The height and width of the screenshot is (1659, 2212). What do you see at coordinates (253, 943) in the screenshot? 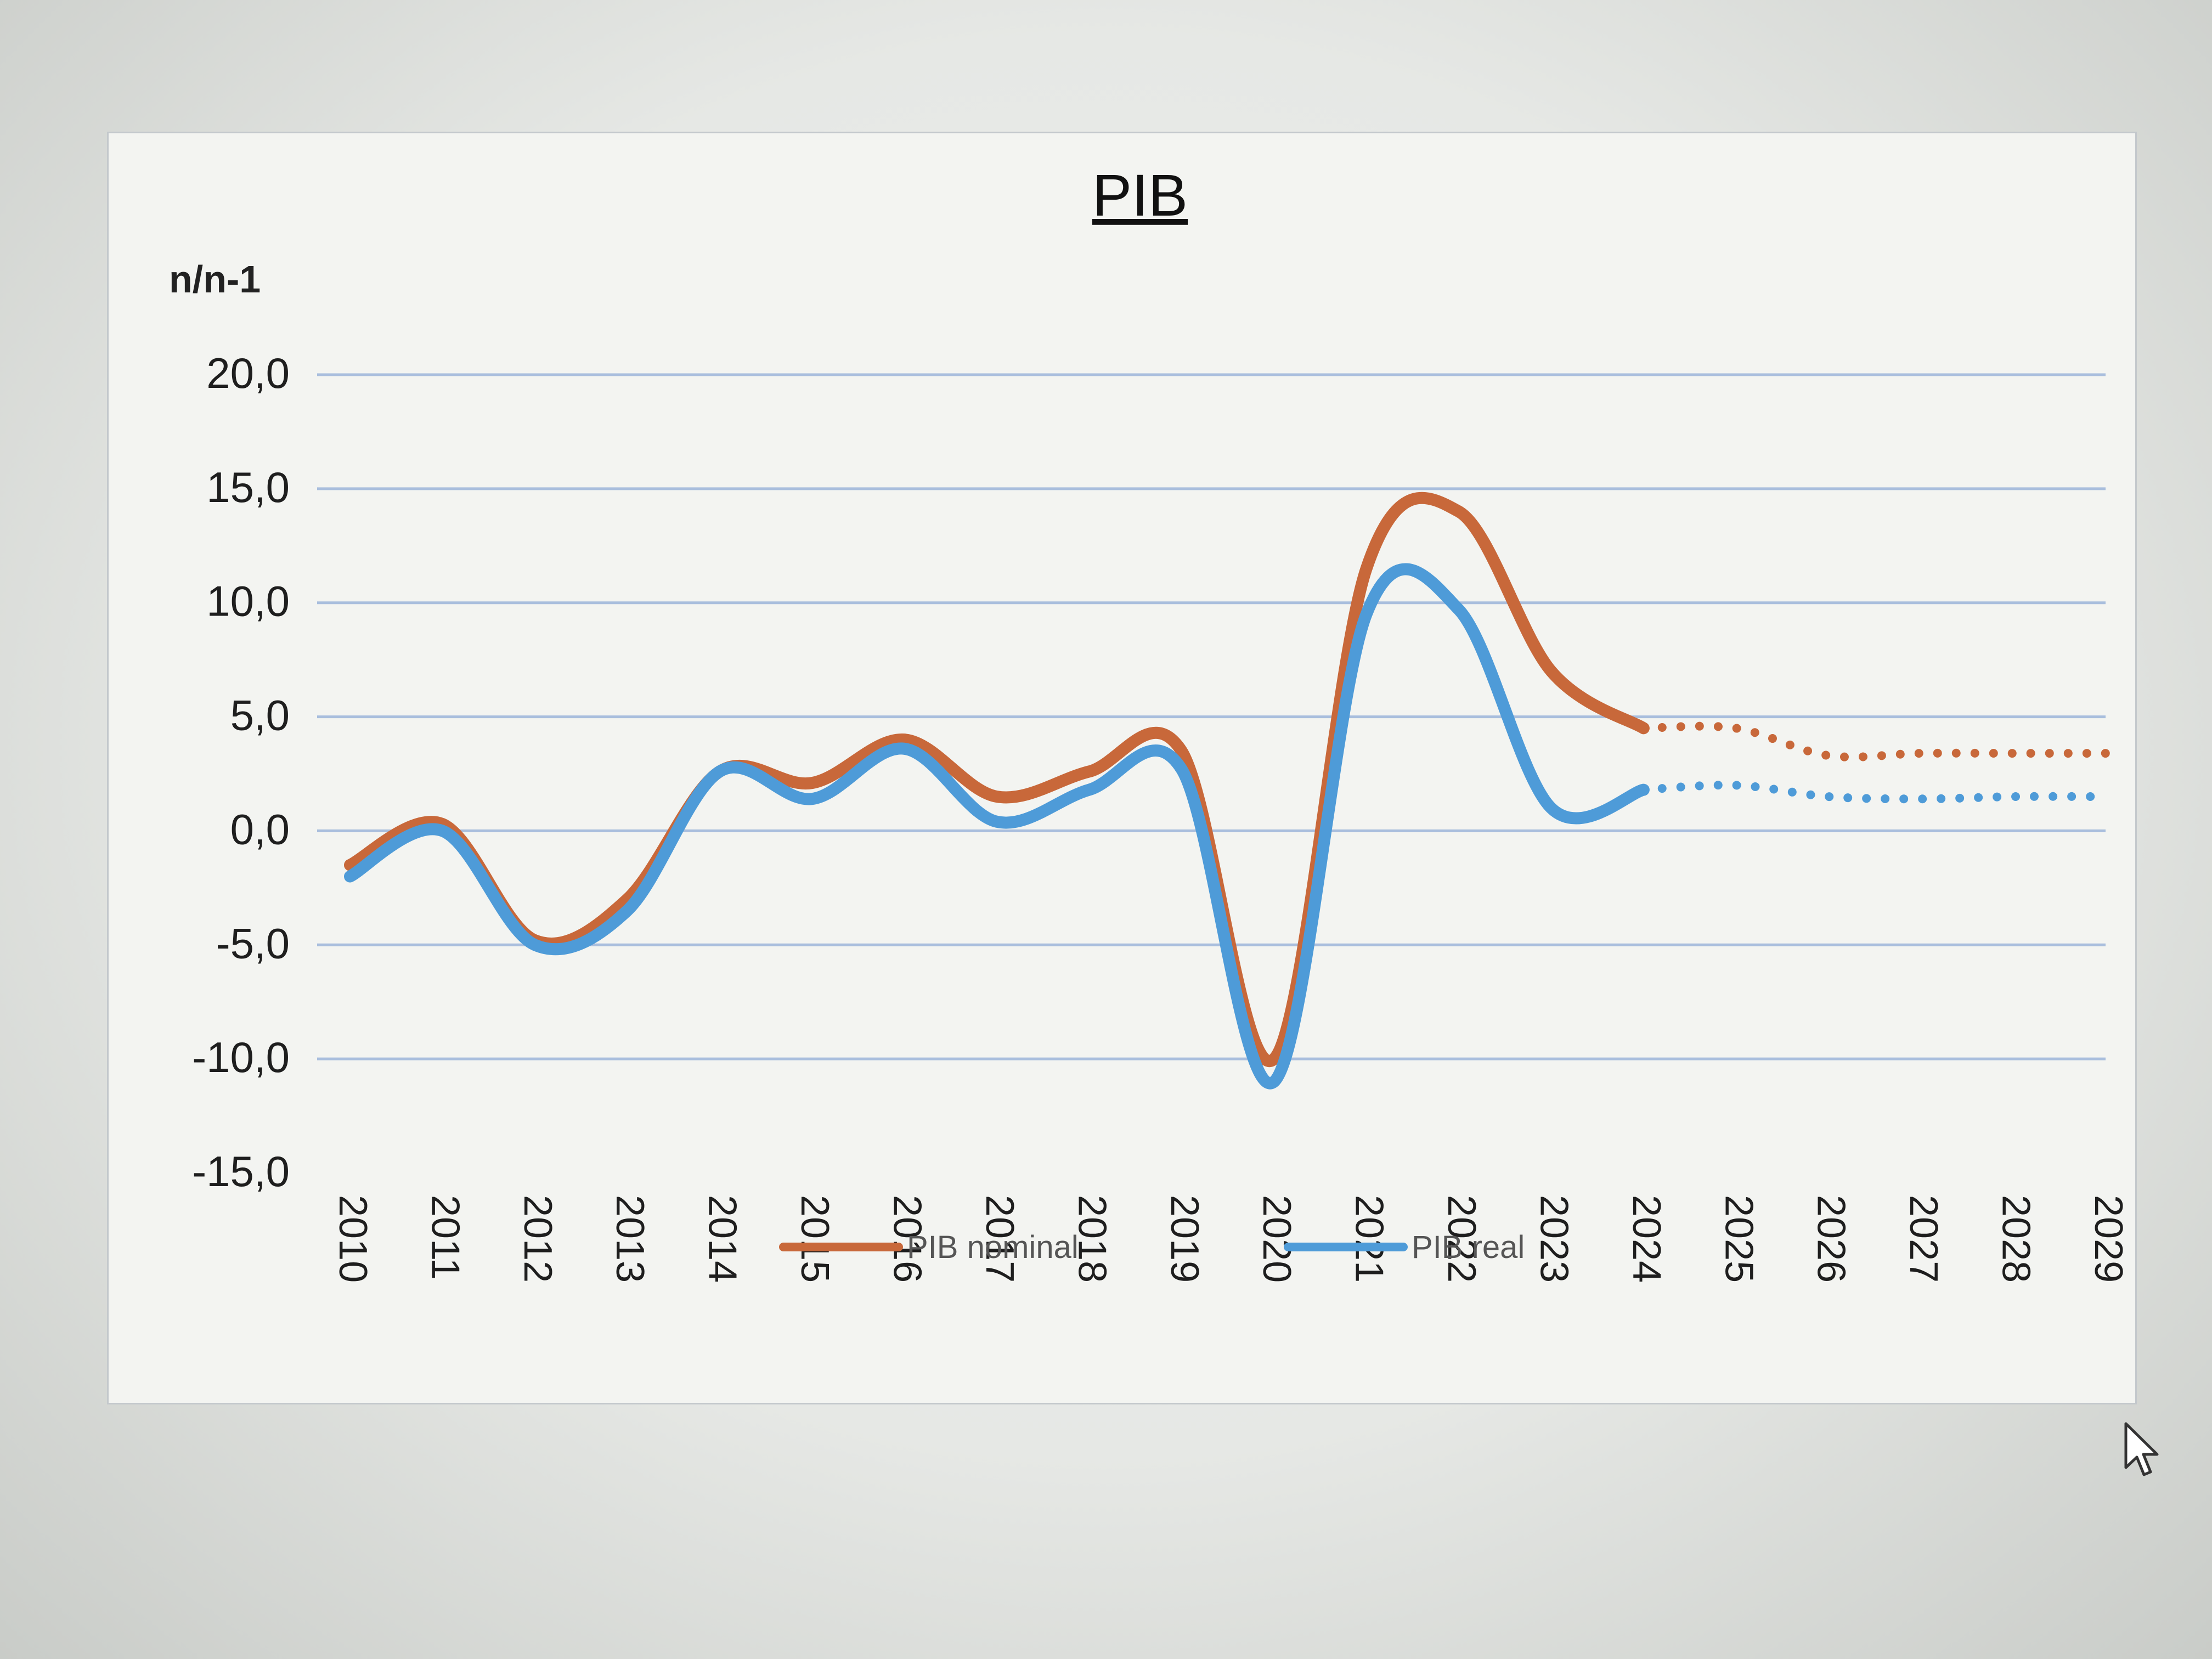
I see `y-tick-label: -5,0` at bounding box center [253, 943].